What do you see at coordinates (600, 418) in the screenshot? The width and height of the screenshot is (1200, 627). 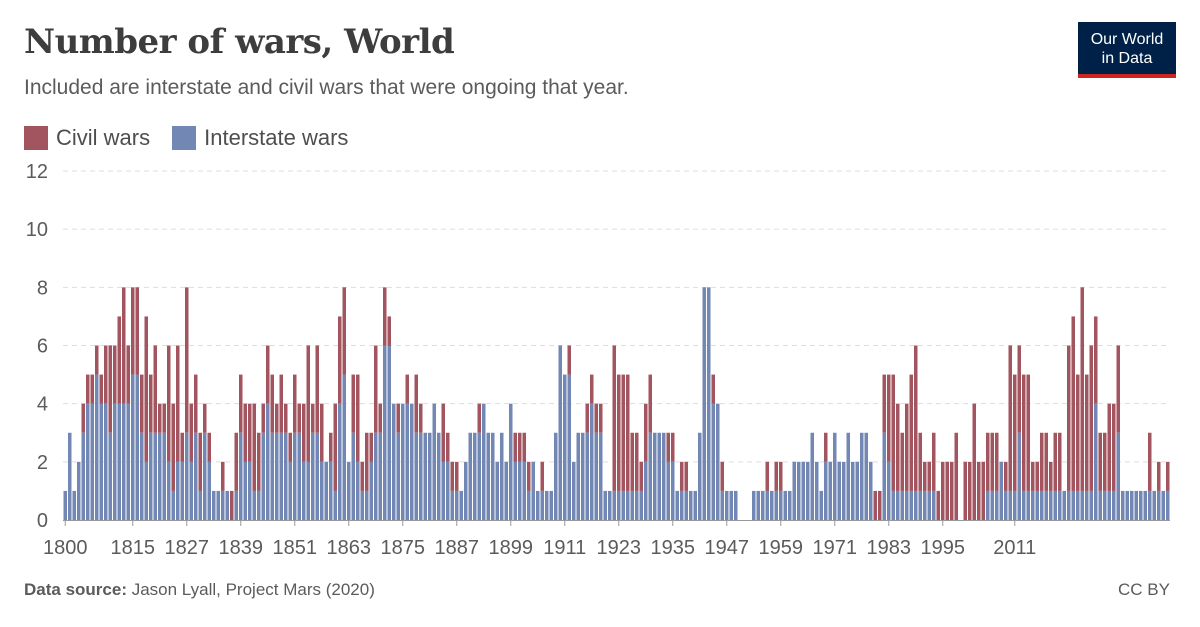 I see `bar-civil-1919` at bounding box center [600, 418].